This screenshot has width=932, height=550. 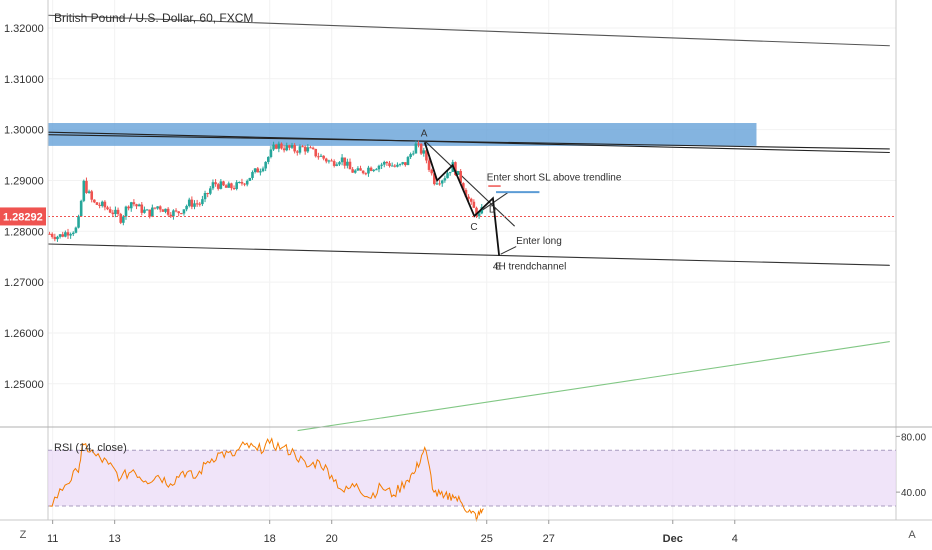 What do you see at coordinates (24, 334) in the screenshot?
I see `price-tick-label: 1.26000` at bounding box center [24, 334].